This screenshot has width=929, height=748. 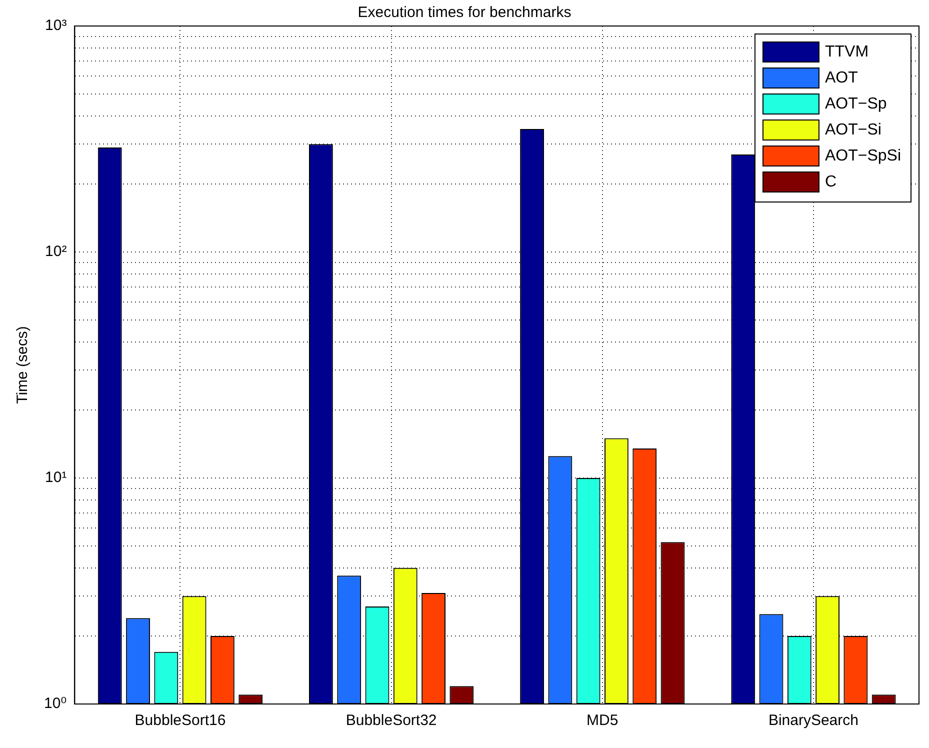 What do you see at coordinates (56, 25) in the screenshot?
I see `y-tick-label: 10³` at bounding box center [56, 25].